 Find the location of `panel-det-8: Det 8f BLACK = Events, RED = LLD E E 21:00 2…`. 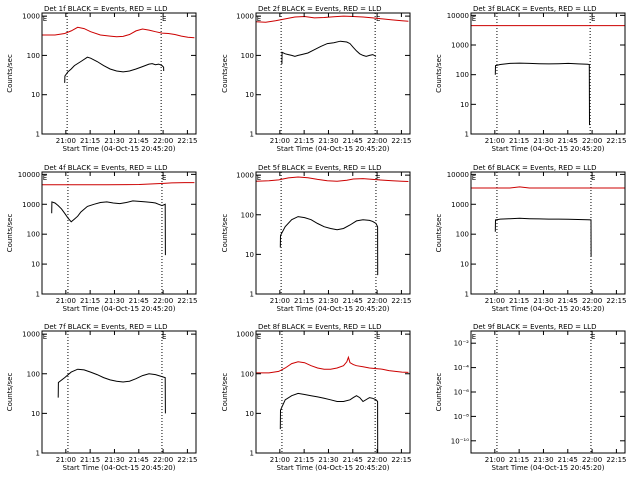

panel-det-8: Det 8f BLACK = Events, RED = LLD E E 21:00 2… is located at coordinates (316, 397).